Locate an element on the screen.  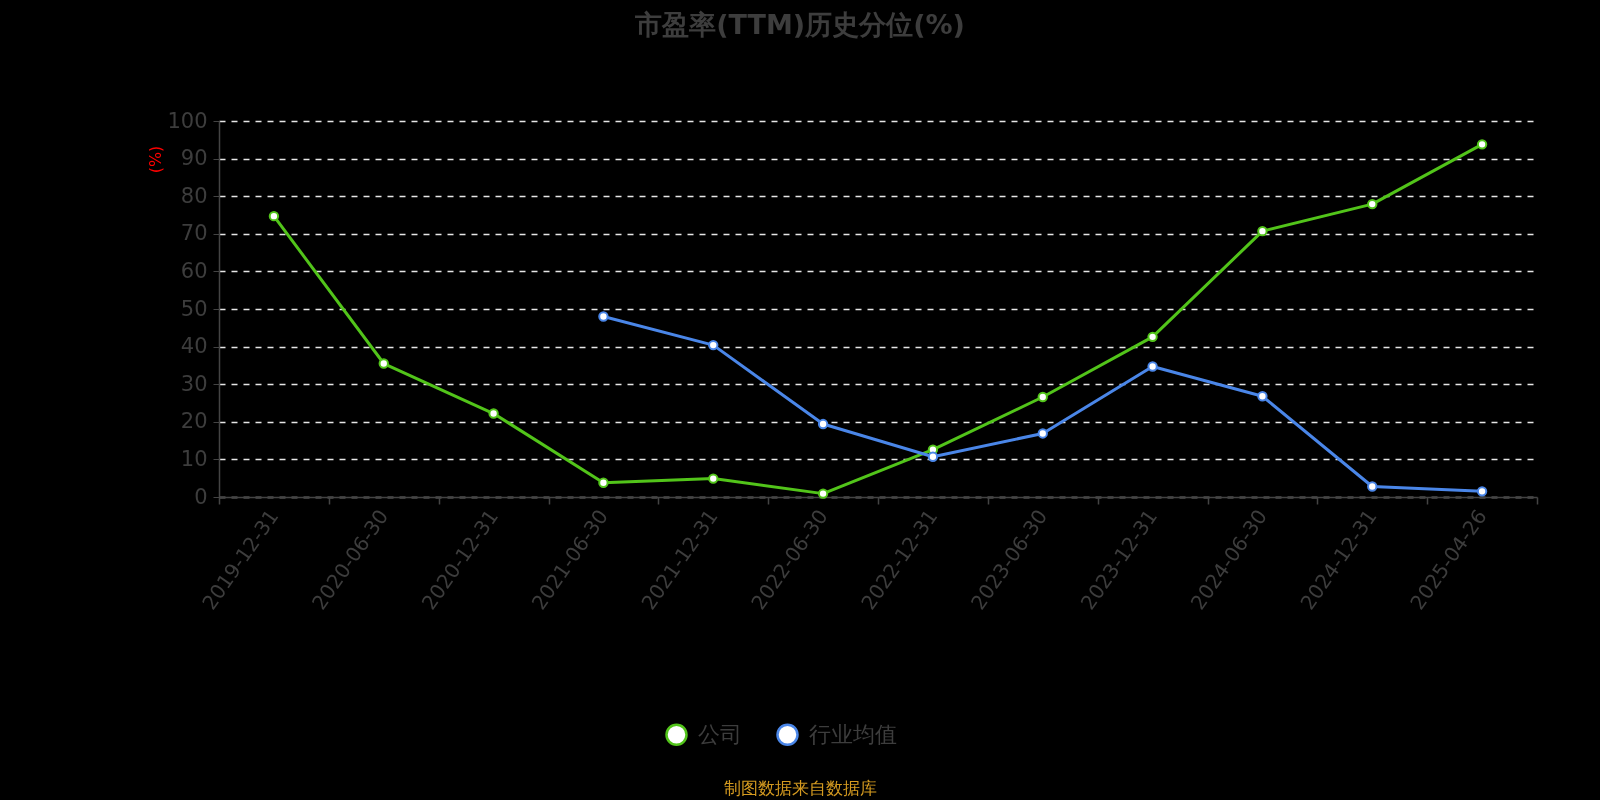
chart-title: 市盈率(TTM)历史分位(%) is located at coordinates (799, 24).